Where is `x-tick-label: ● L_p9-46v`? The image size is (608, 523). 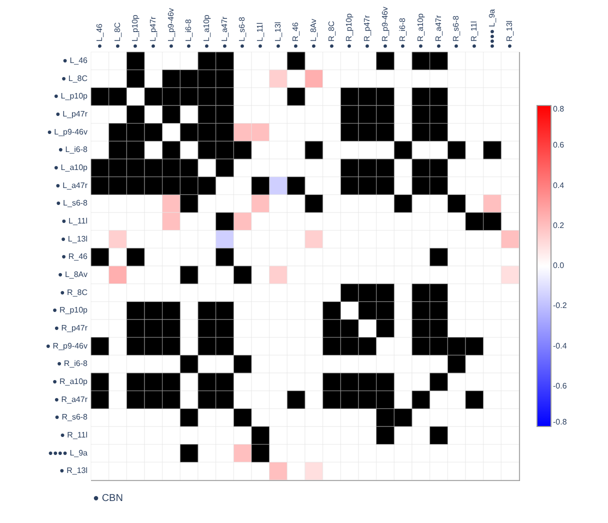
x-tick-label: ● L_p9-46v is located at coordinates (171, 28).